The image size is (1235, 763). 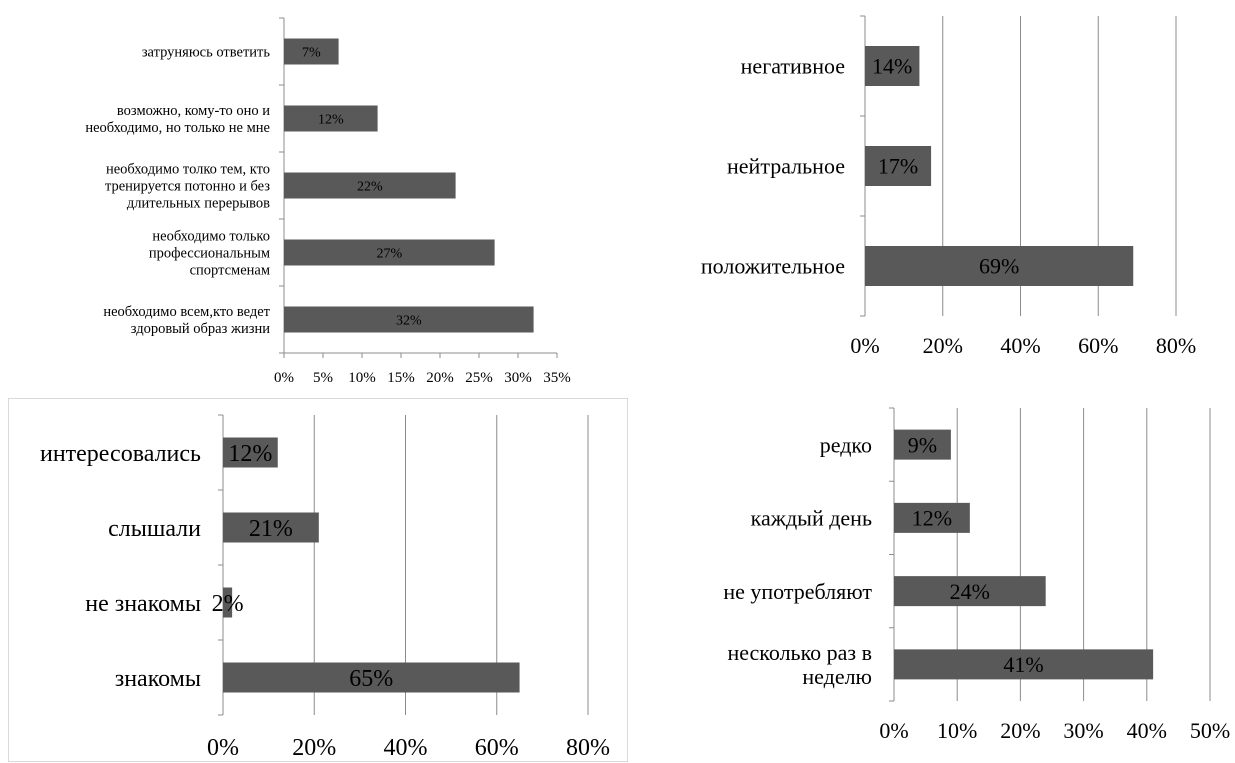 What do you see at coordinates (200, 329) in the screenshot?
I see `category-label-line: здоровый образ жизни` at bounding box center [200, 329].